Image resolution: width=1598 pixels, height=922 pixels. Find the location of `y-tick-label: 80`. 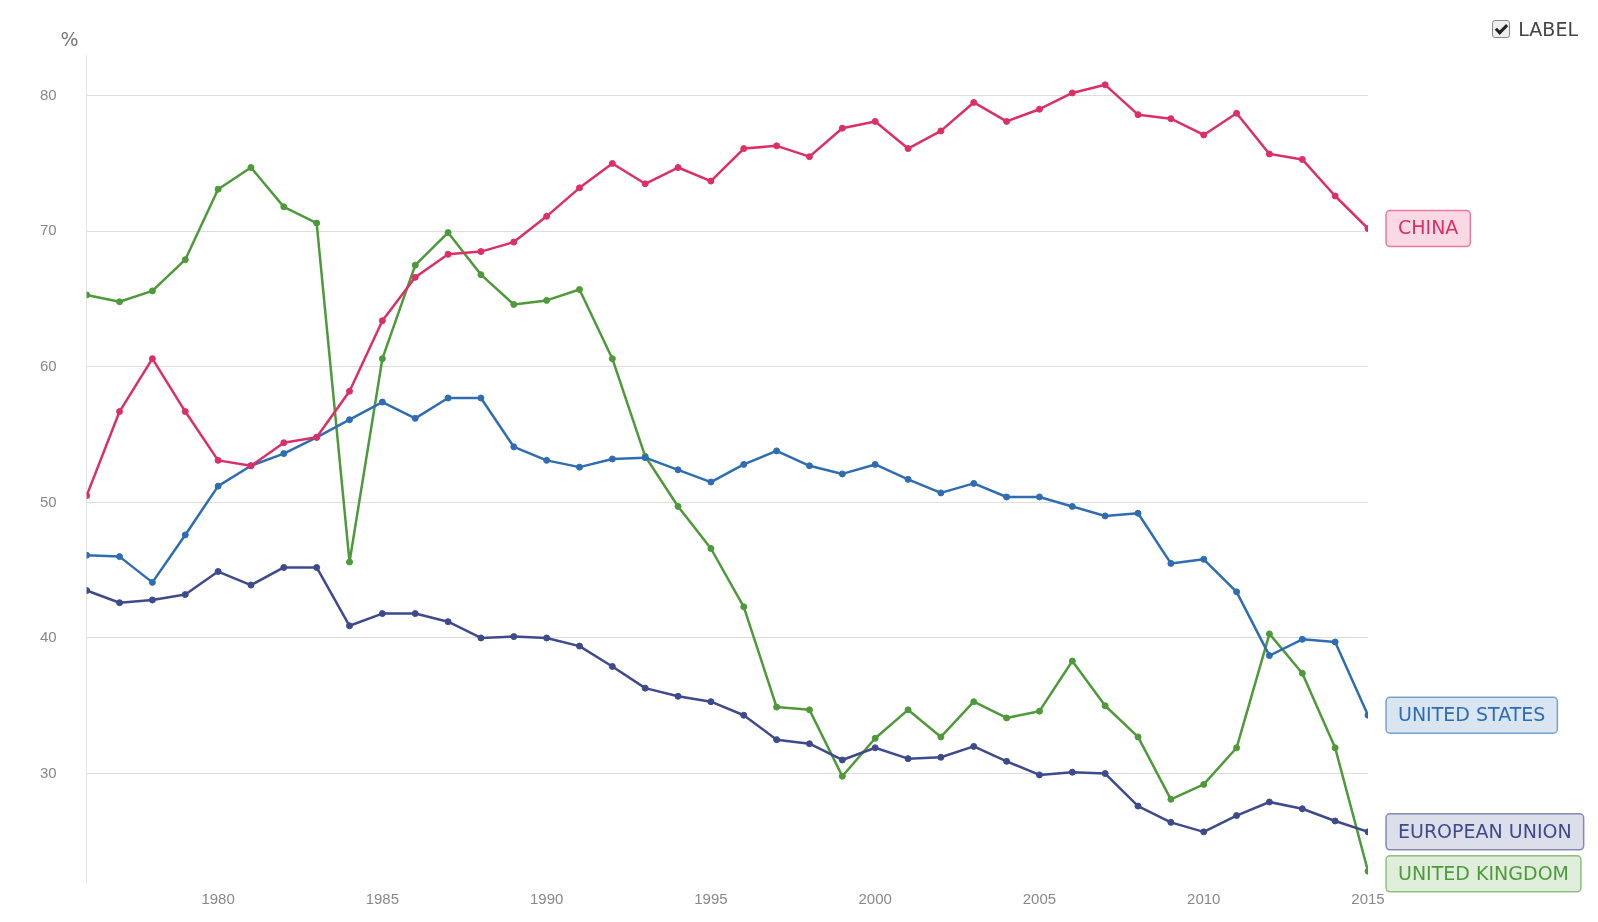

y-tick-label: 80 is located at coordinates (48, 94).